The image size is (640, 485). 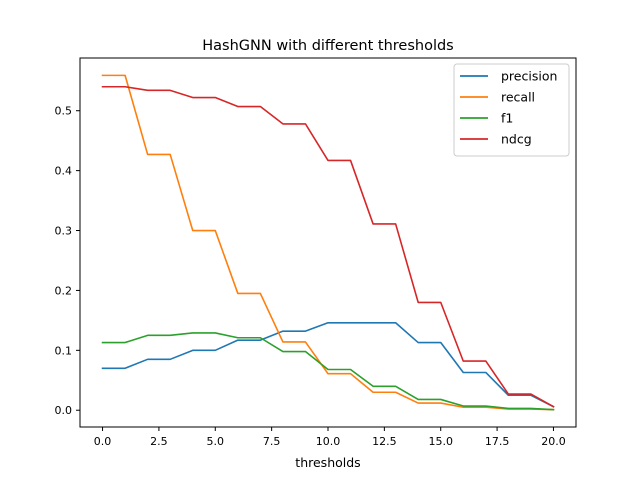 I want to click on x-tick-label: 12.5, so click(x=384, y=441).